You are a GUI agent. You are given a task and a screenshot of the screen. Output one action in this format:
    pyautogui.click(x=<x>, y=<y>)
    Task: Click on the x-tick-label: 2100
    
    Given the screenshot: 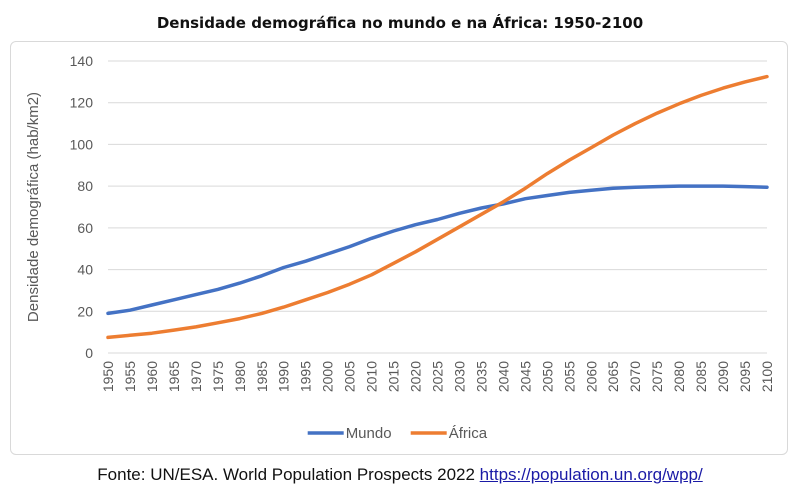 What is the action you would take?
    pyautogui.click(x=767, y=376)
    